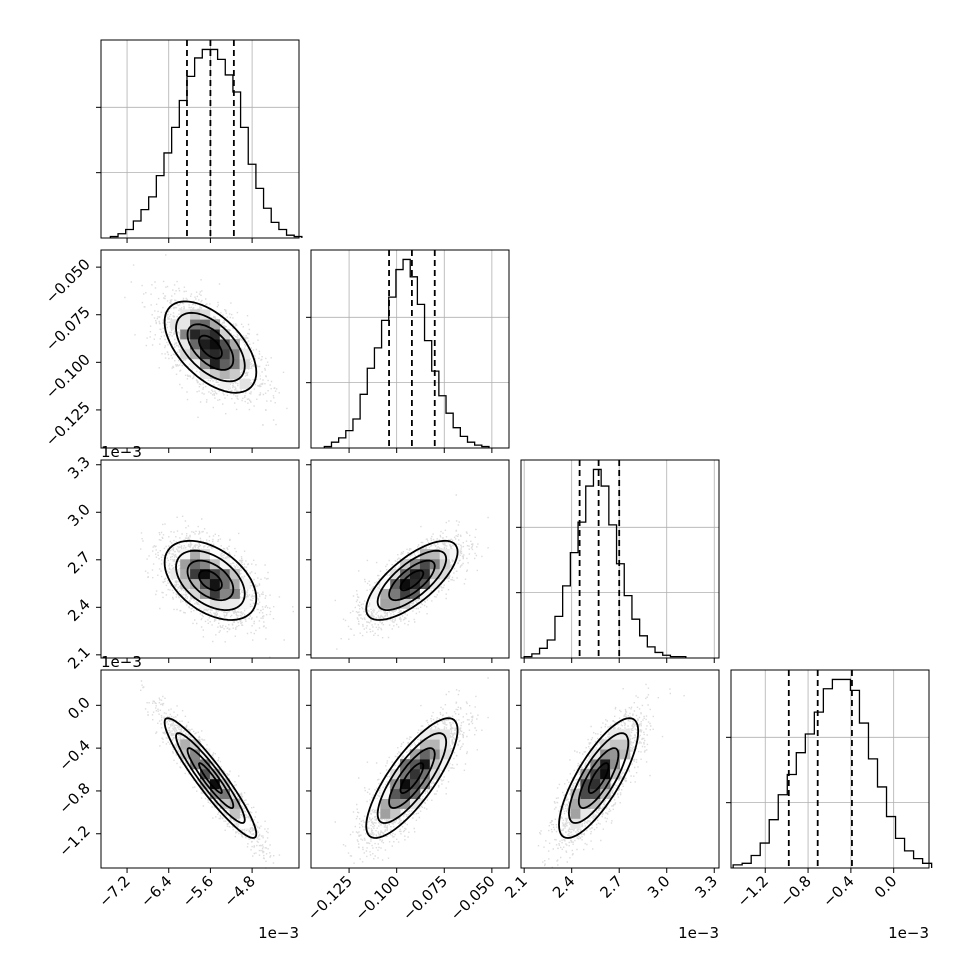 This screenshot has height=970, width=970. I want to click on x-tick-label: 3.3, so click(706, 887).